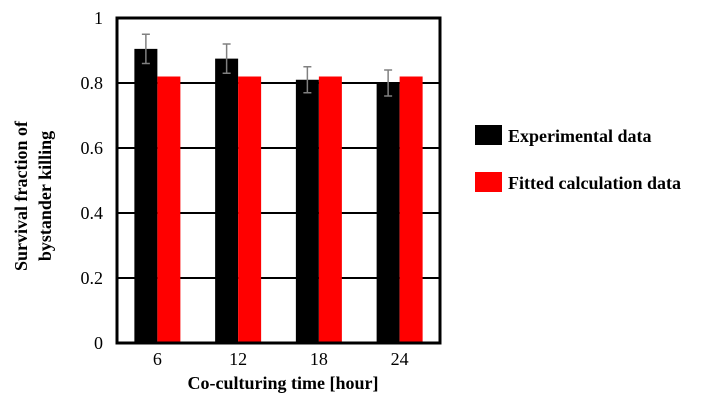 This screenshot has height=394, width=722. I want to click on x-tick-labels: 6 12 18 24, so click(281, 359).